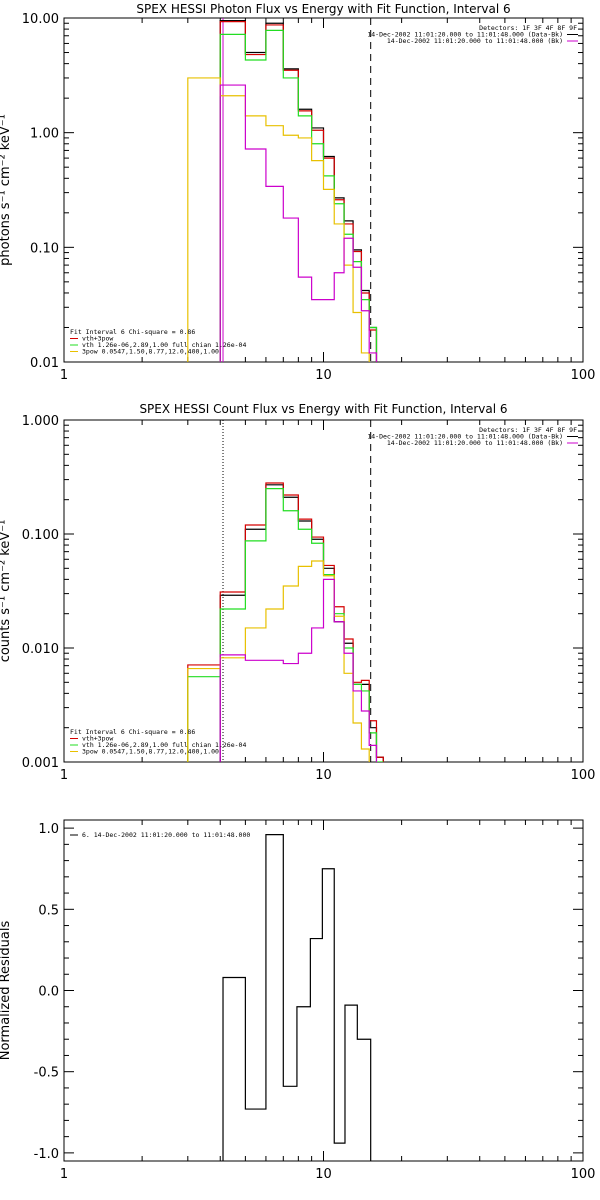  I want to click on y-tick-label: -0.5, so click(46, 1073).